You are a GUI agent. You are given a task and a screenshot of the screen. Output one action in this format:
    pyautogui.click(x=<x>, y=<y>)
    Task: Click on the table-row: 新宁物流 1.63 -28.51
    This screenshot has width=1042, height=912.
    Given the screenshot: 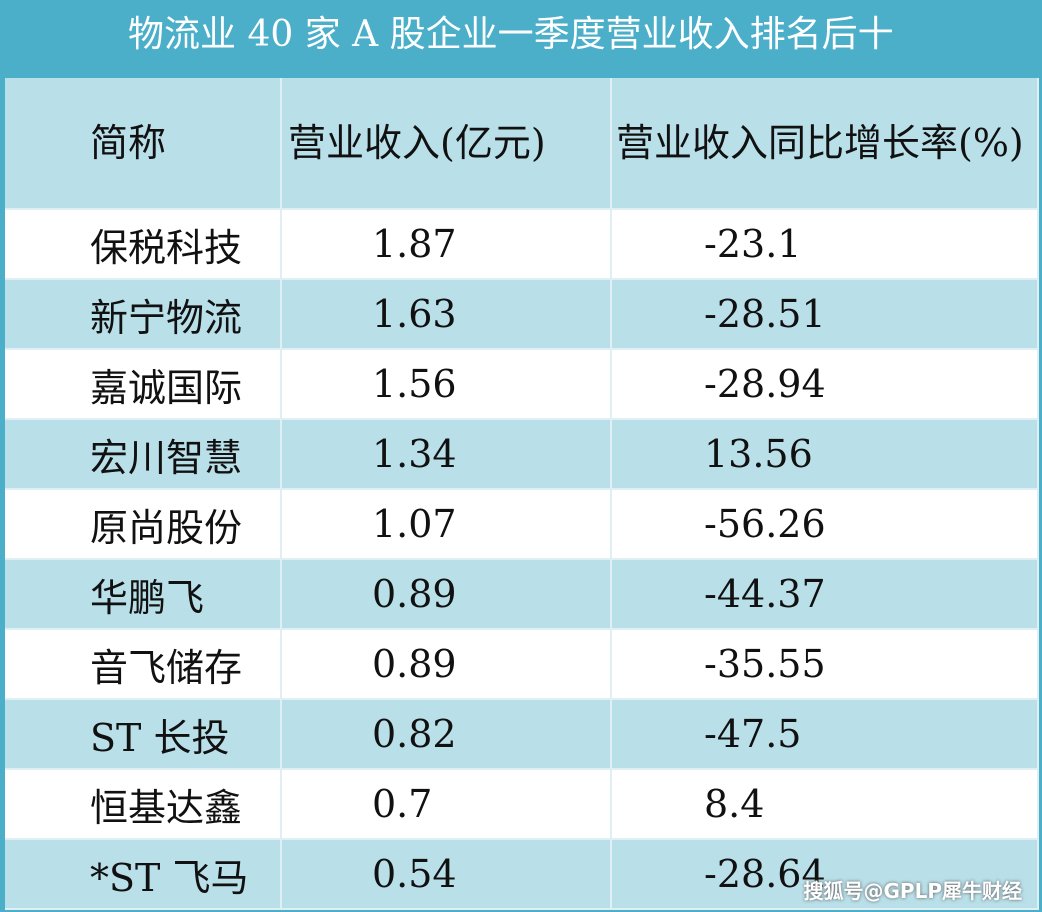 What is the action you would take?
    pyautogui.click(x=522, y=315)
    